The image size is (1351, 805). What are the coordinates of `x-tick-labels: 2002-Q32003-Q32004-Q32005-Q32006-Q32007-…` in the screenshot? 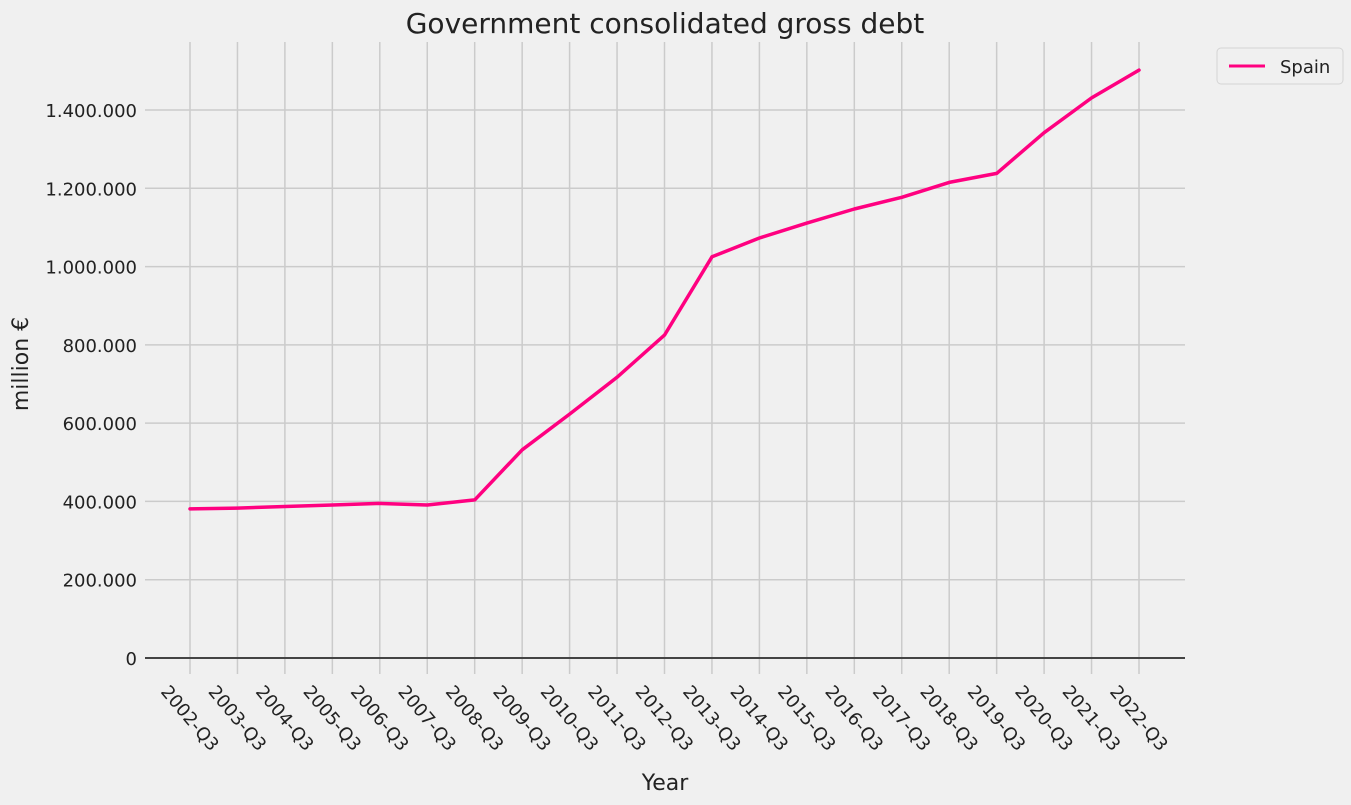 It's located at (664, 719).